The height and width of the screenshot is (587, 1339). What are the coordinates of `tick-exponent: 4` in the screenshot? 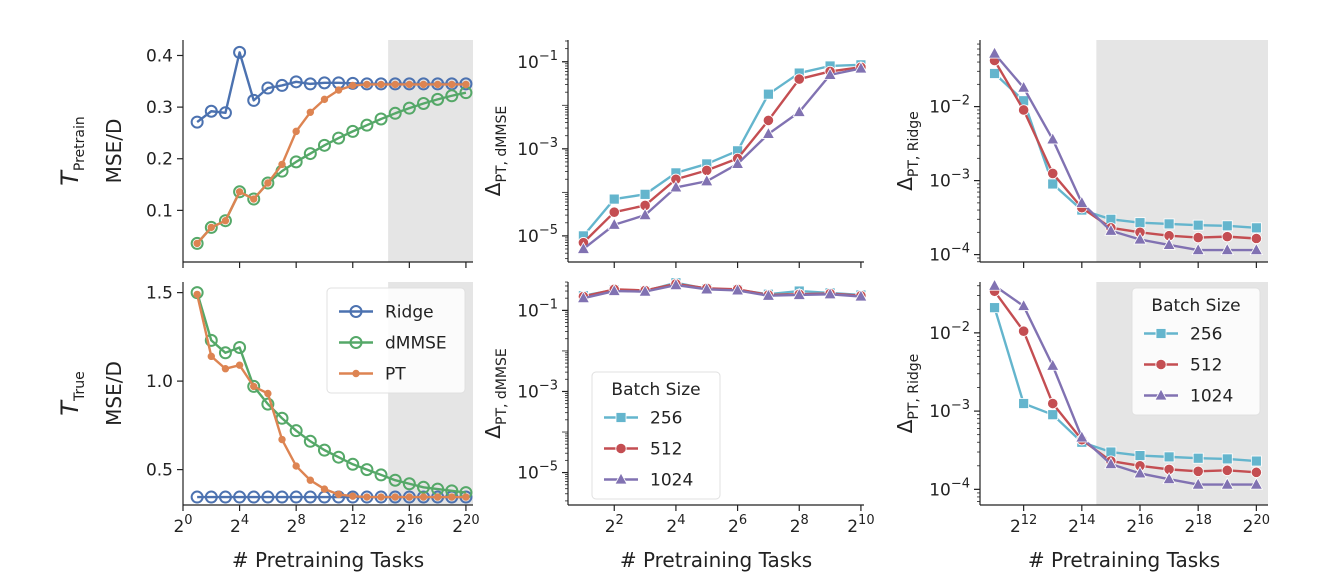 It's located at (681, 520).